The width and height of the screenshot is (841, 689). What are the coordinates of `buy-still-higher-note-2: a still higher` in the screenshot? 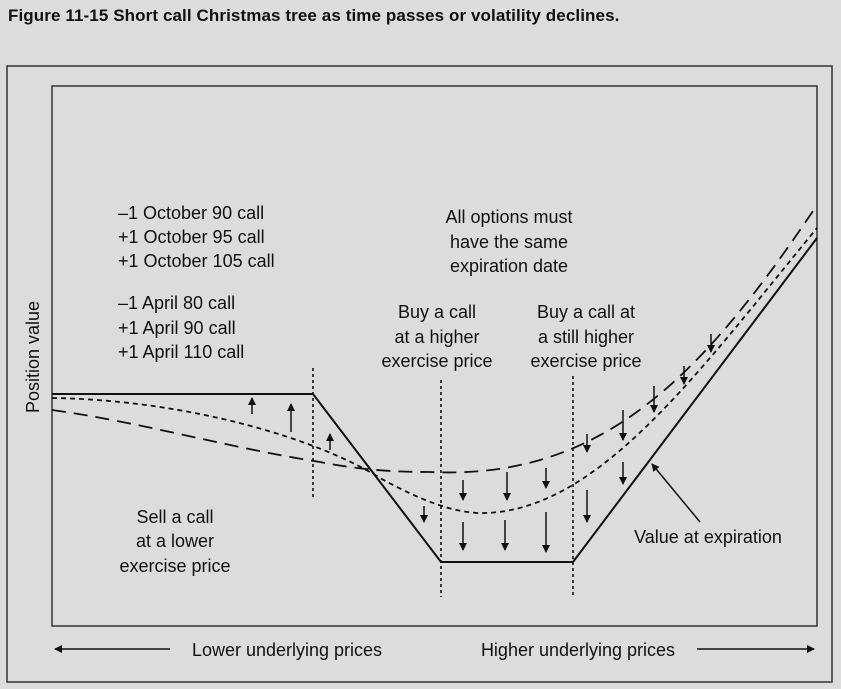 It's located at (586, 337).